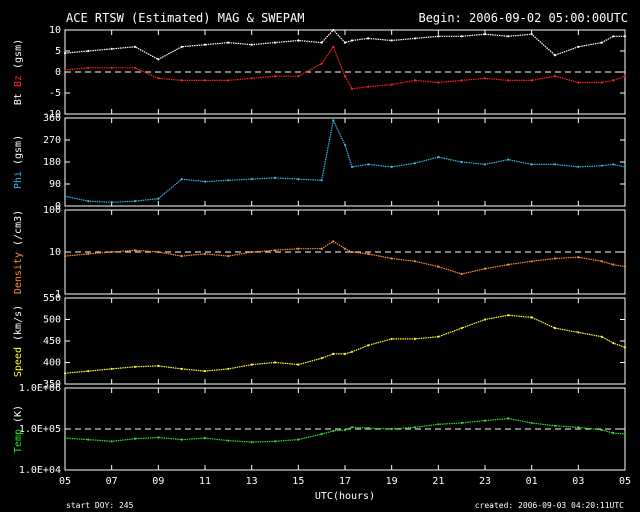 The height and width of the screenshot is (512, 640). What do you see at coordinates (58, 206) in the screenshot?
I see `y-tick-label: 0` at bounding box center [58, 206].